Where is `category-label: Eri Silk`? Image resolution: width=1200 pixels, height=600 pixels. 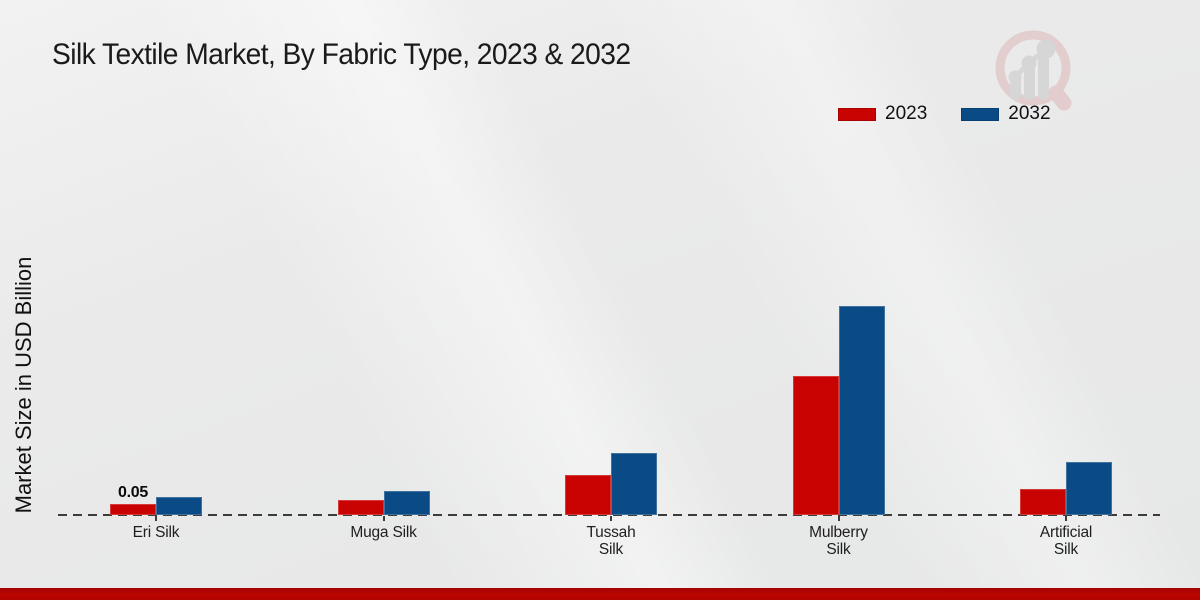
category-label: Eri Silk is located at coordinates (156, 532).